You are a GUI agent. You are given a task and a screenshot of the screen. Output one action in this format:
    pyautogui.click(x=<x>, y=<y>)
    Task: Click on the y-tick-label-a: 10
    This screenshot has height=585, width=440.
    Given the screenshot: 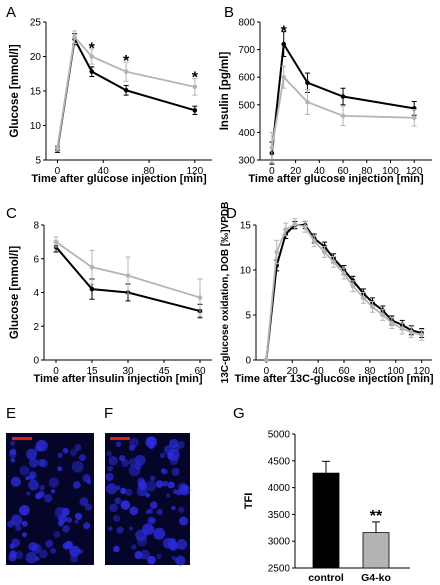 What is the action you would take?
    pyautogui.click(x=36, y=126)
    